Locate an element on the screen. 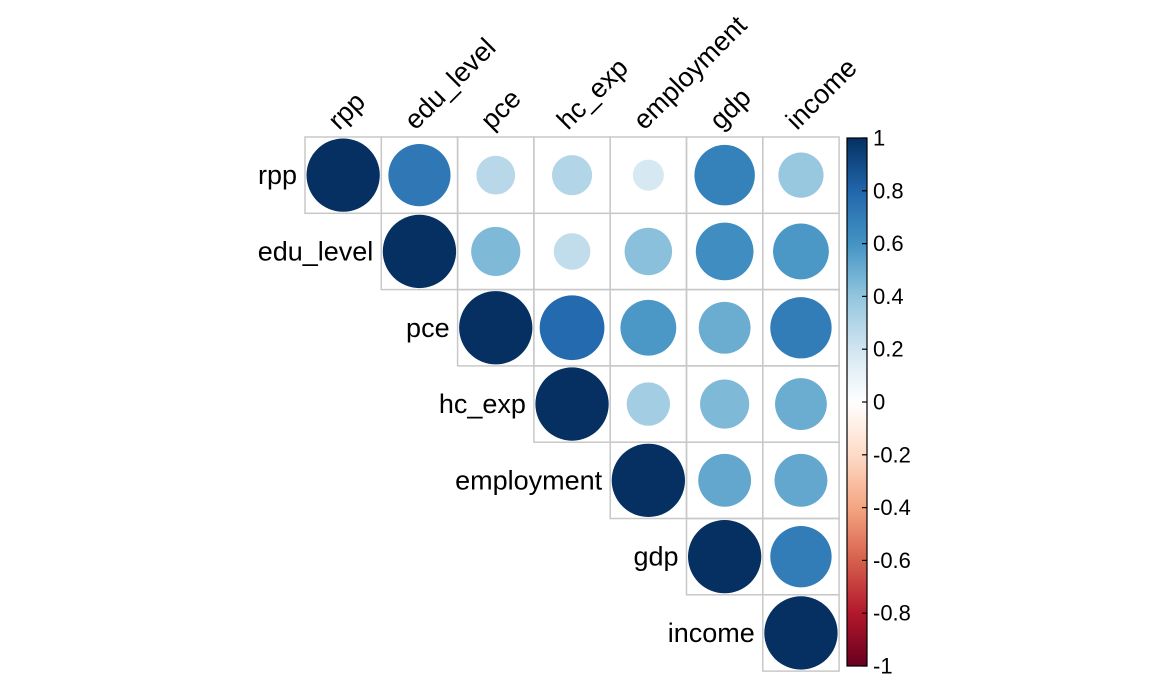  colorbar-tick-label: -0.4 is located at coordinates (892, 507).